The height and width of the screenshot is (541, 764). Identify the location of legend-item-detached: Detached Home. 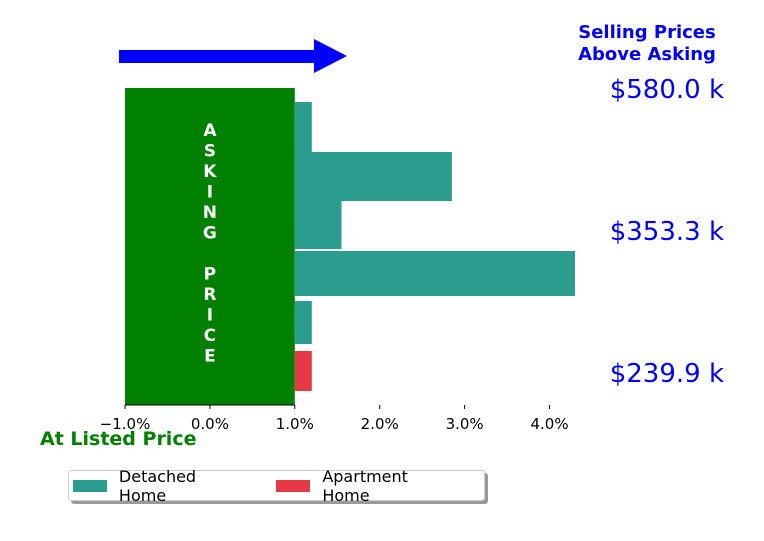
(158, 486).